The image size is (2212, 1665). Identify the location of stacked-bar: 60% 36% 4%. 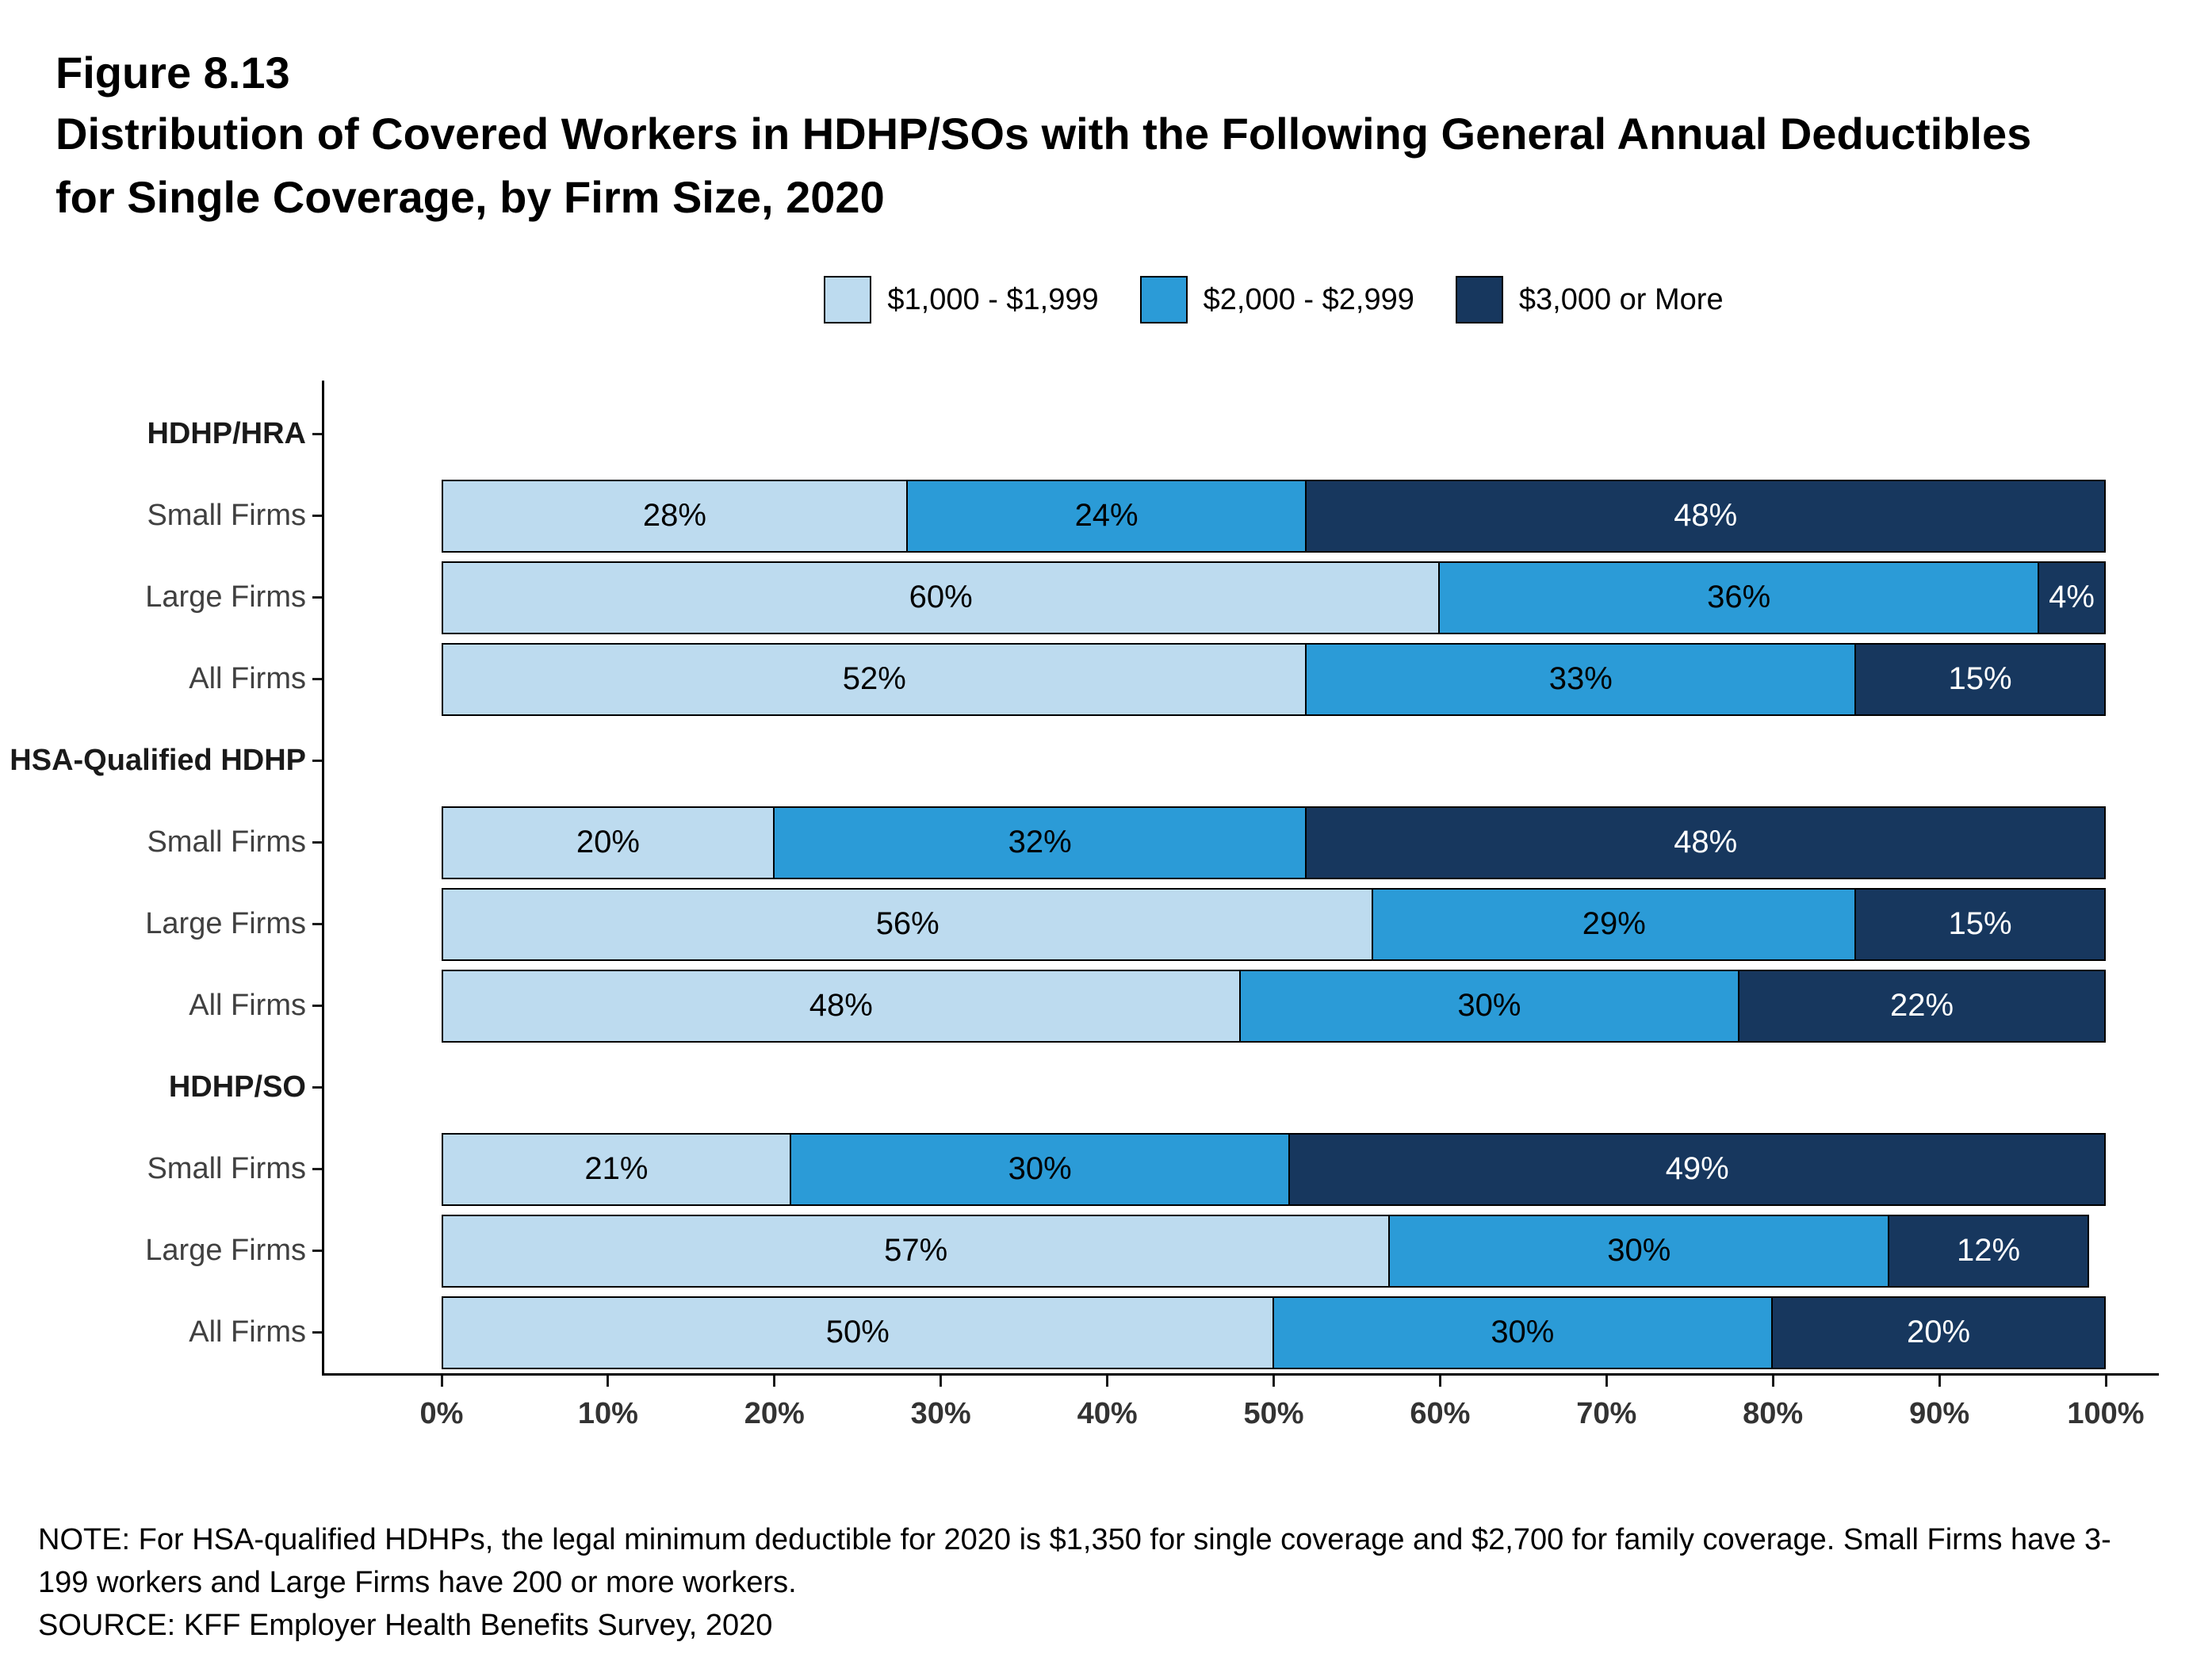
(1274, 597).